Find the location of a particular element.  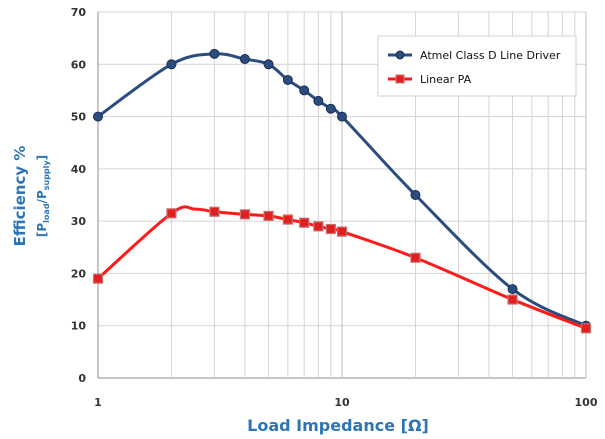

legend-marker-linear-pa is located at coordinates (400, 79).